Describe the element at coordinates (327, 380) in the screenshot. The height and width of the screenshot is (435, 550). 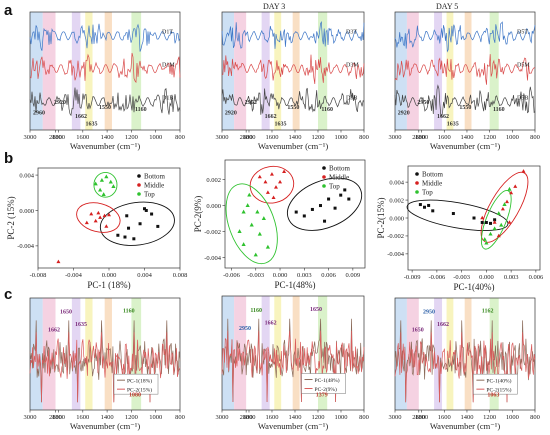
I see `legend-label: PC-1(48%)` at that location.